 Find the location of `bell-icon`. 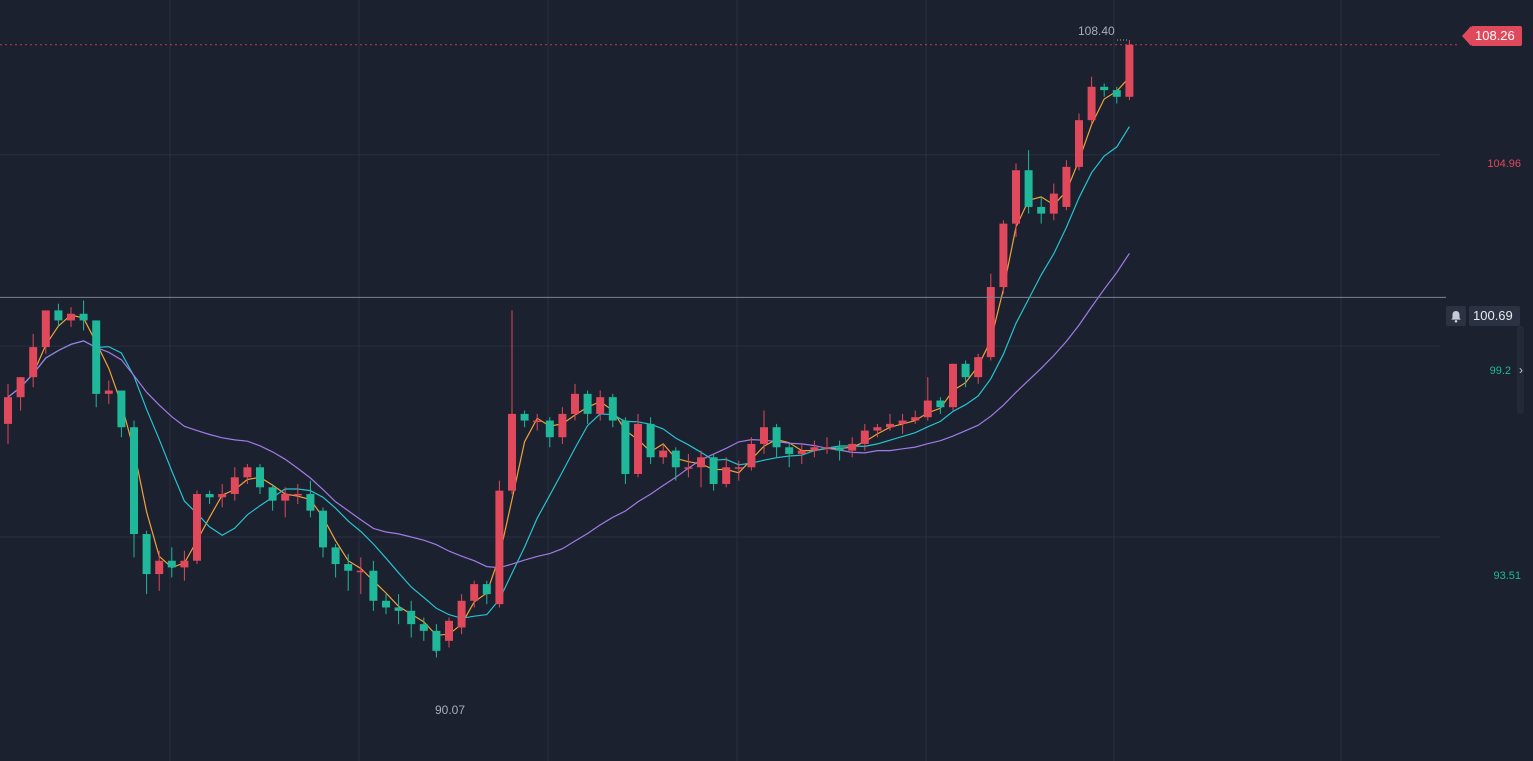

bell-icon is located at coordinates (1456, 316).